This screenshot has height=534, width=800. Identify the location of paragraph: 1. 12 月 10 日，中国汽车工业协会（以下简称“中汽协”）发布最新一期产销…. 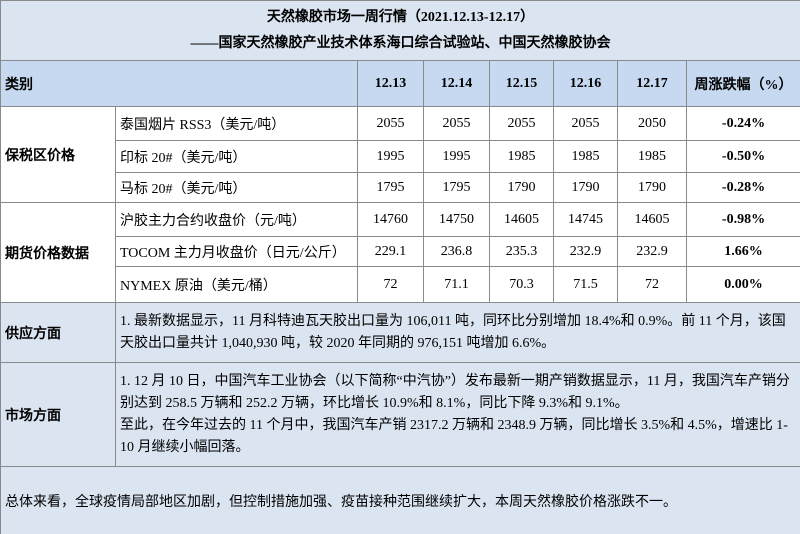
(455, 392).